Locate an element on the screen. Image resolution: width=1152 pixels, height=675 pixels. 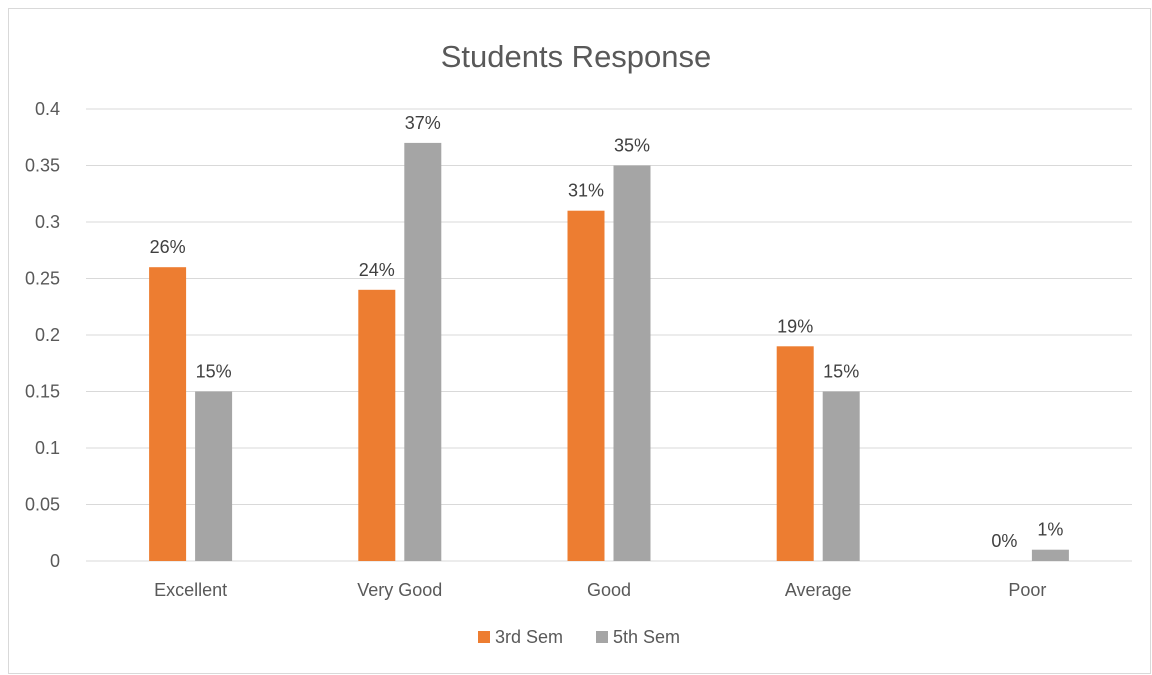
x-tick-label: Average is located at coordinates (818, 590).